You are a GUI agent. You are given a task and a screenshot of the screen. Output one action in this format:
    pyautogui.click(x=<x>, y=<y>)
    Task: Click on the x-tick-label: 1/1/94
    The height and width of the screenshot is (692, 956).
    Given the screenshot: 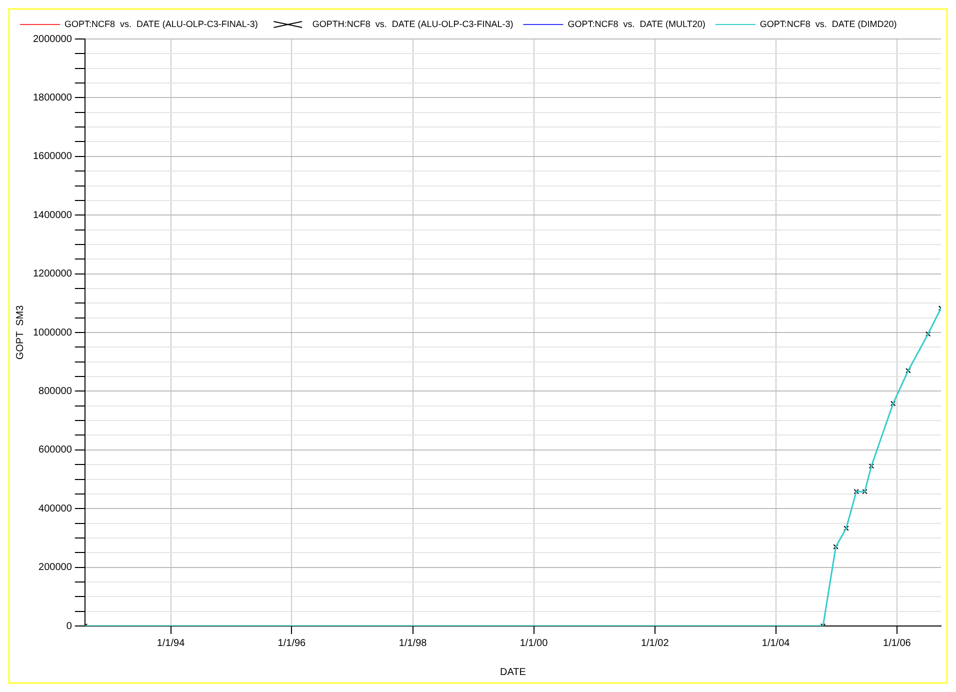 What is the action you would take?
    pyautogui.click(x=171, y=643)
    